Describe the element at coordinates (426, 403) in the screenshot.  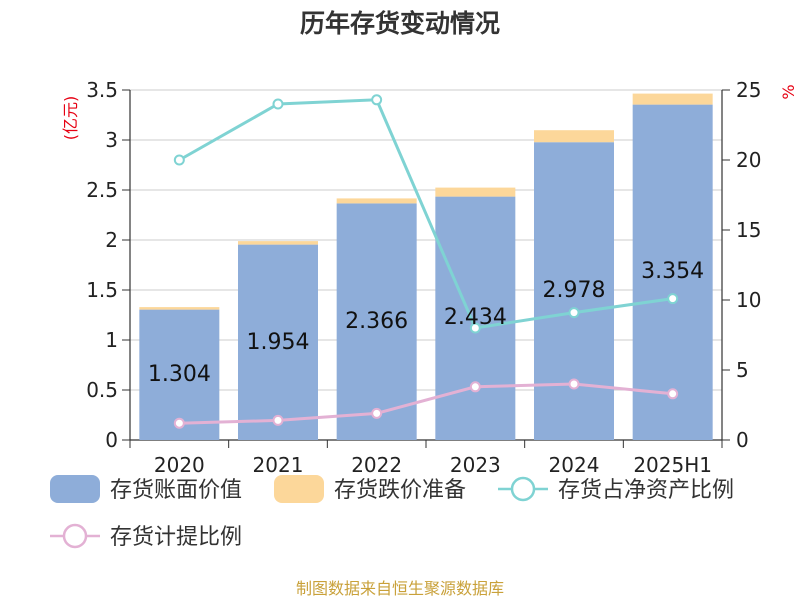
I see `provision-ratio-line` at that location.